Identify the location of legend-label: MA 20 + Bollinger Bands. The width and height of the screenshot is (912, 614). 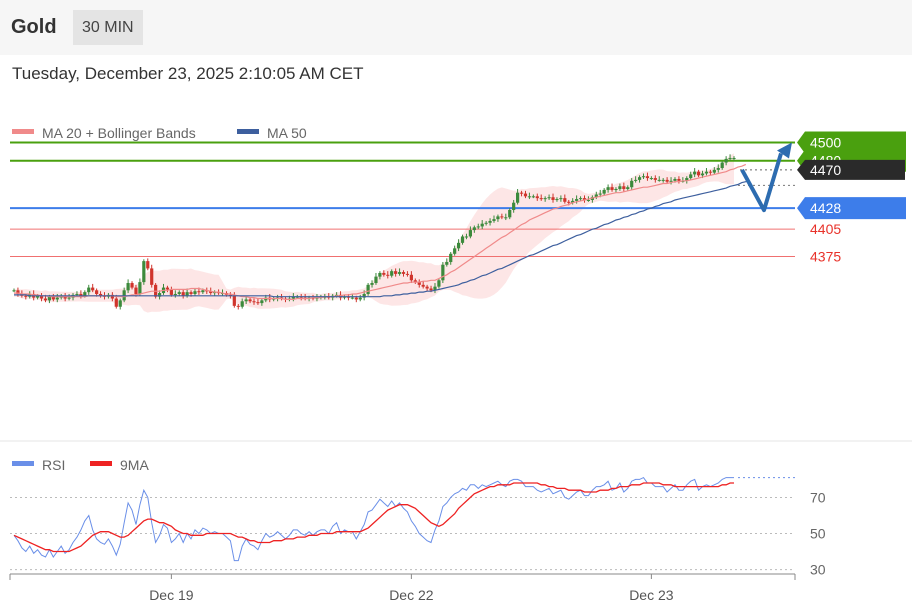
(119, 133).